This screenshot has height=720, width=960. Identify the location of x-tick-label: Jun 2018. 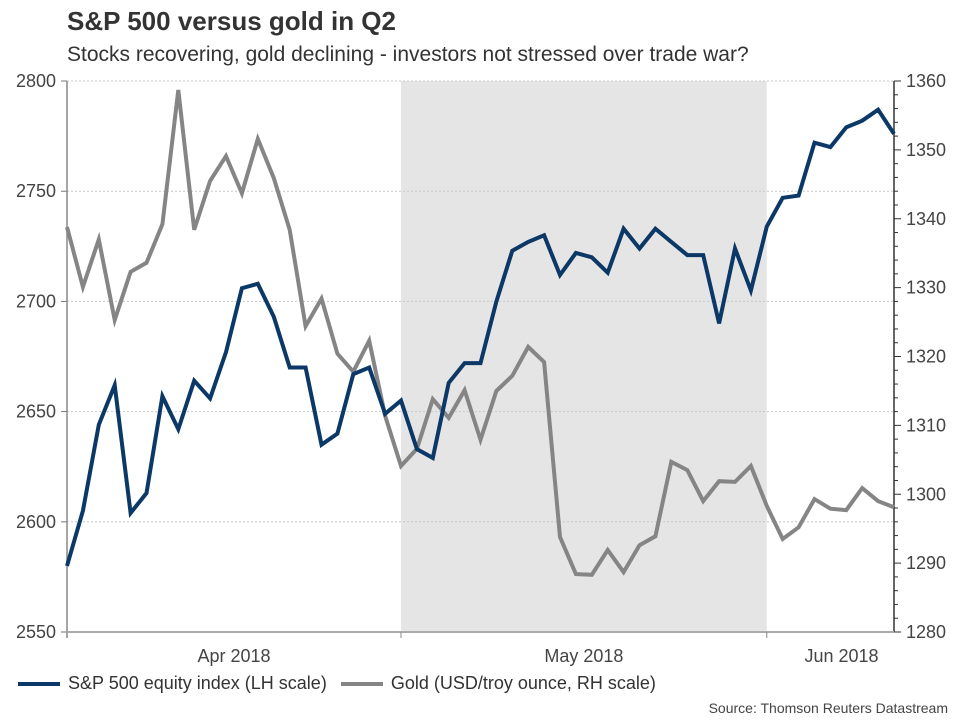
(841, 656).